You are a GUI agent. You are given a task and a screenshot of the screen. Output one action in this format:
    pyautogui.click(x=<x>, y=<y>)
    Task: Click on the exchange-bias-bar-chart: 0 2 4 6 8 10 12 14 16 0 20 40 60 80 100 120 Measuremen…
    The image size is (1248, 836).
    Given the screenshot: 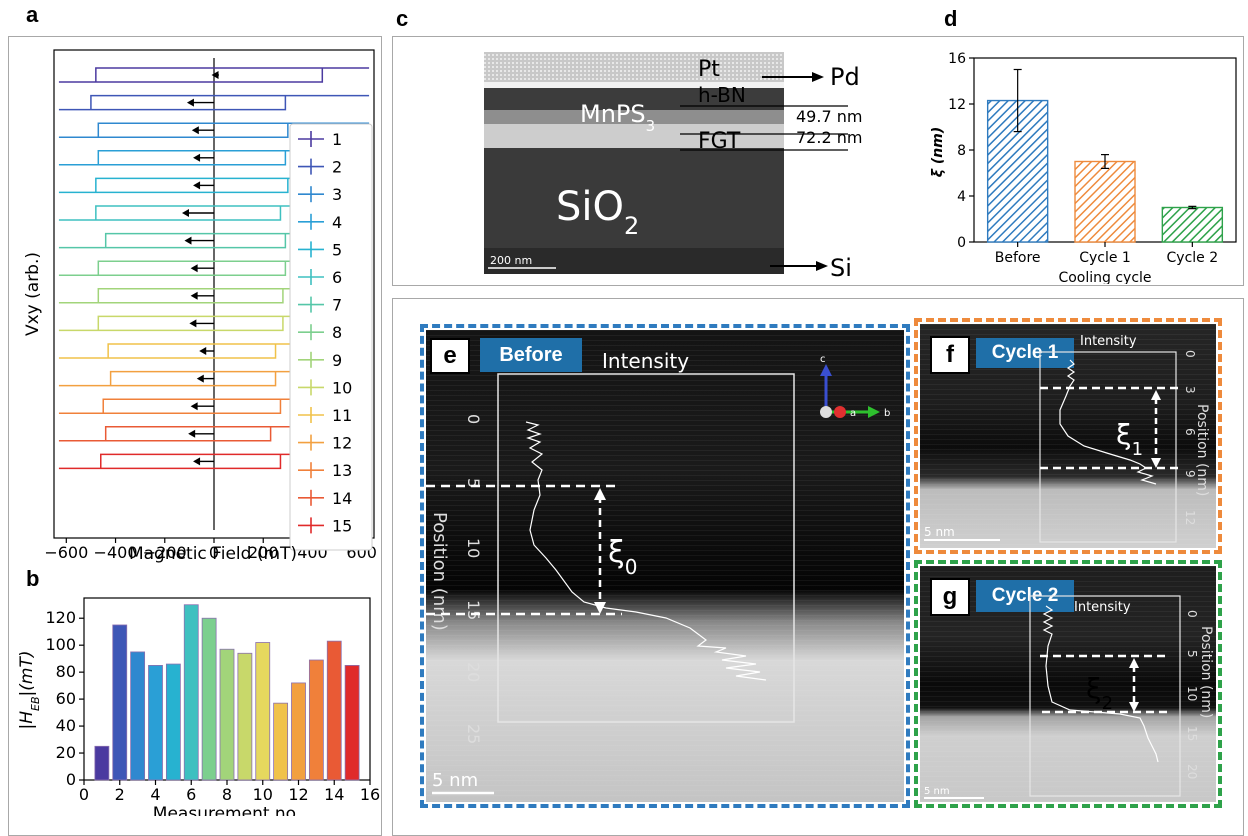 What is the action you would take?
    pyautogui.click(x=198, y=706)
    